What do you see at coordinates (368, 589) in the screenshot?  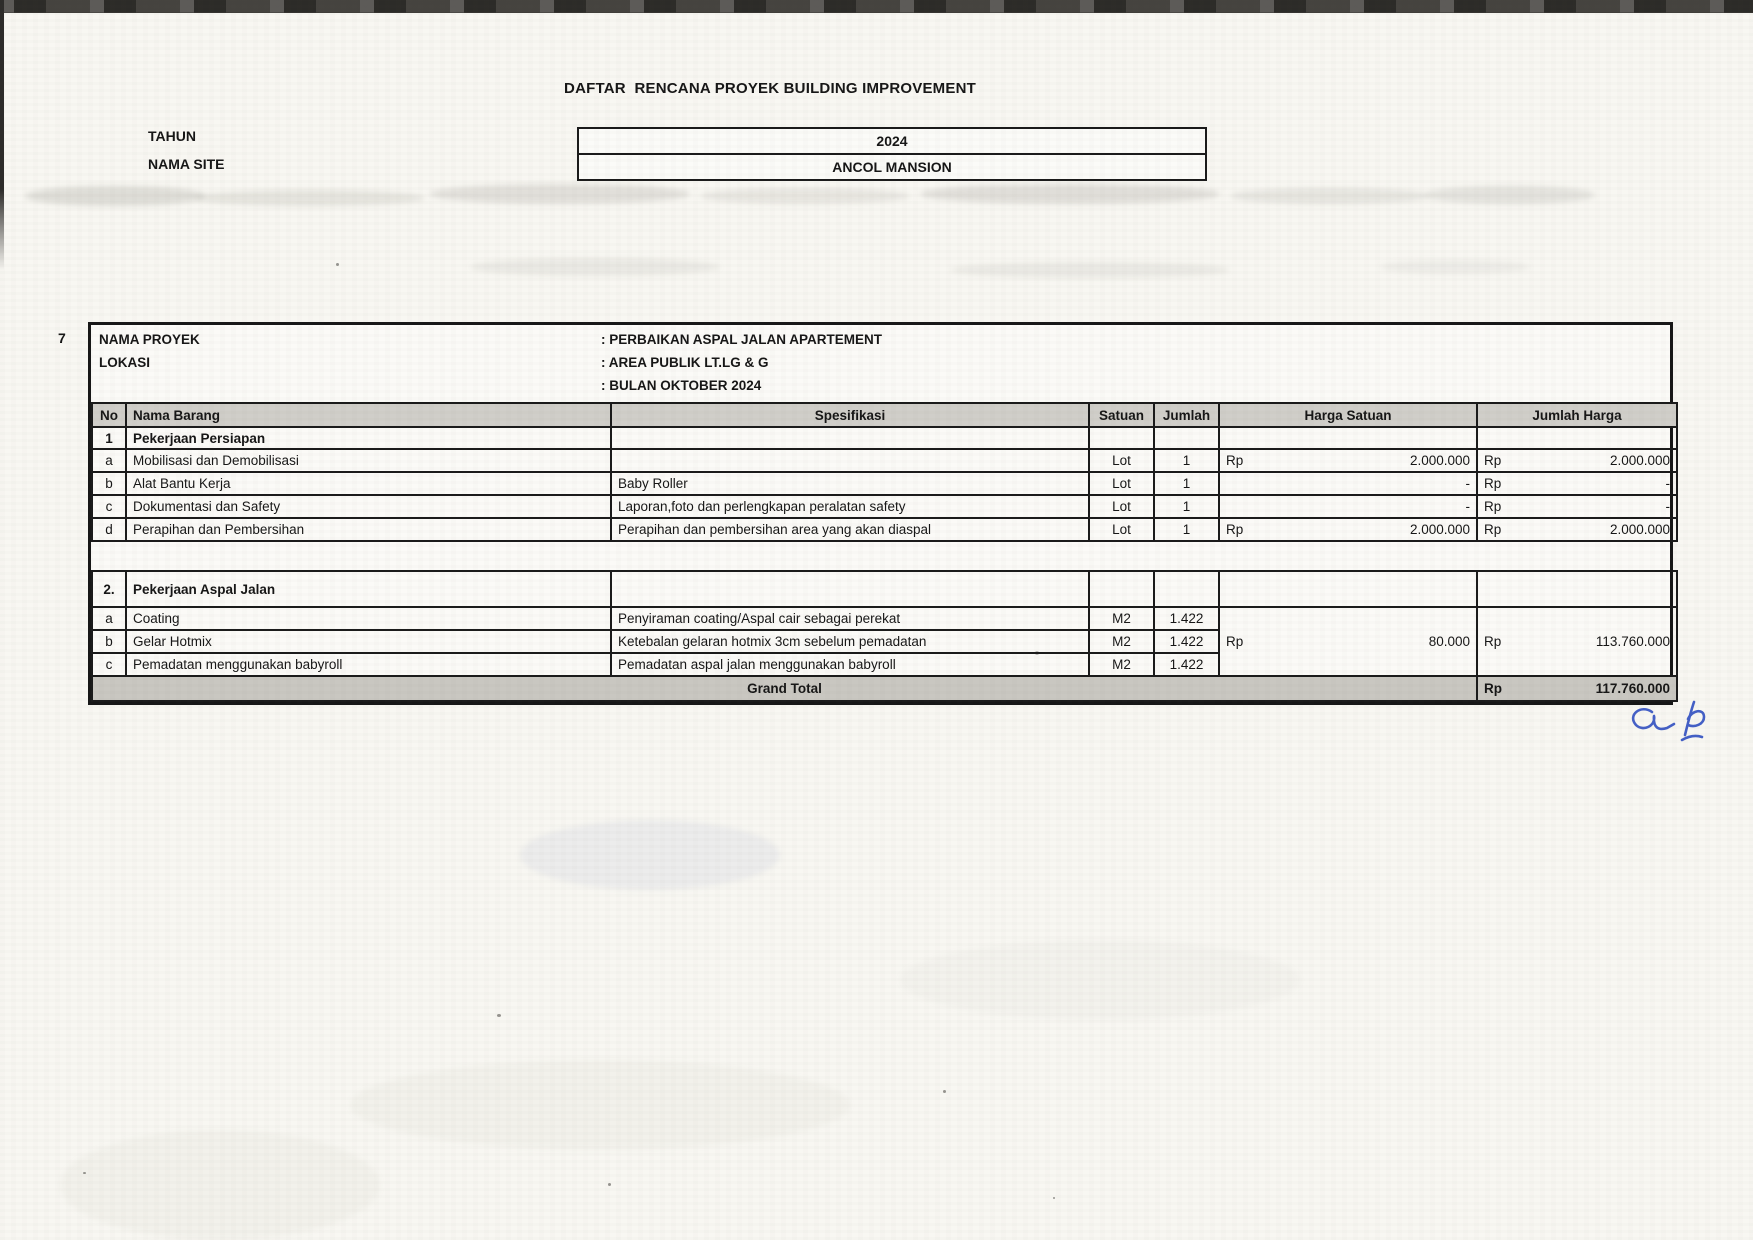 I see `cell-section-title: Pekerjaan Aspal Jalan` at bounding box center [368, 589].